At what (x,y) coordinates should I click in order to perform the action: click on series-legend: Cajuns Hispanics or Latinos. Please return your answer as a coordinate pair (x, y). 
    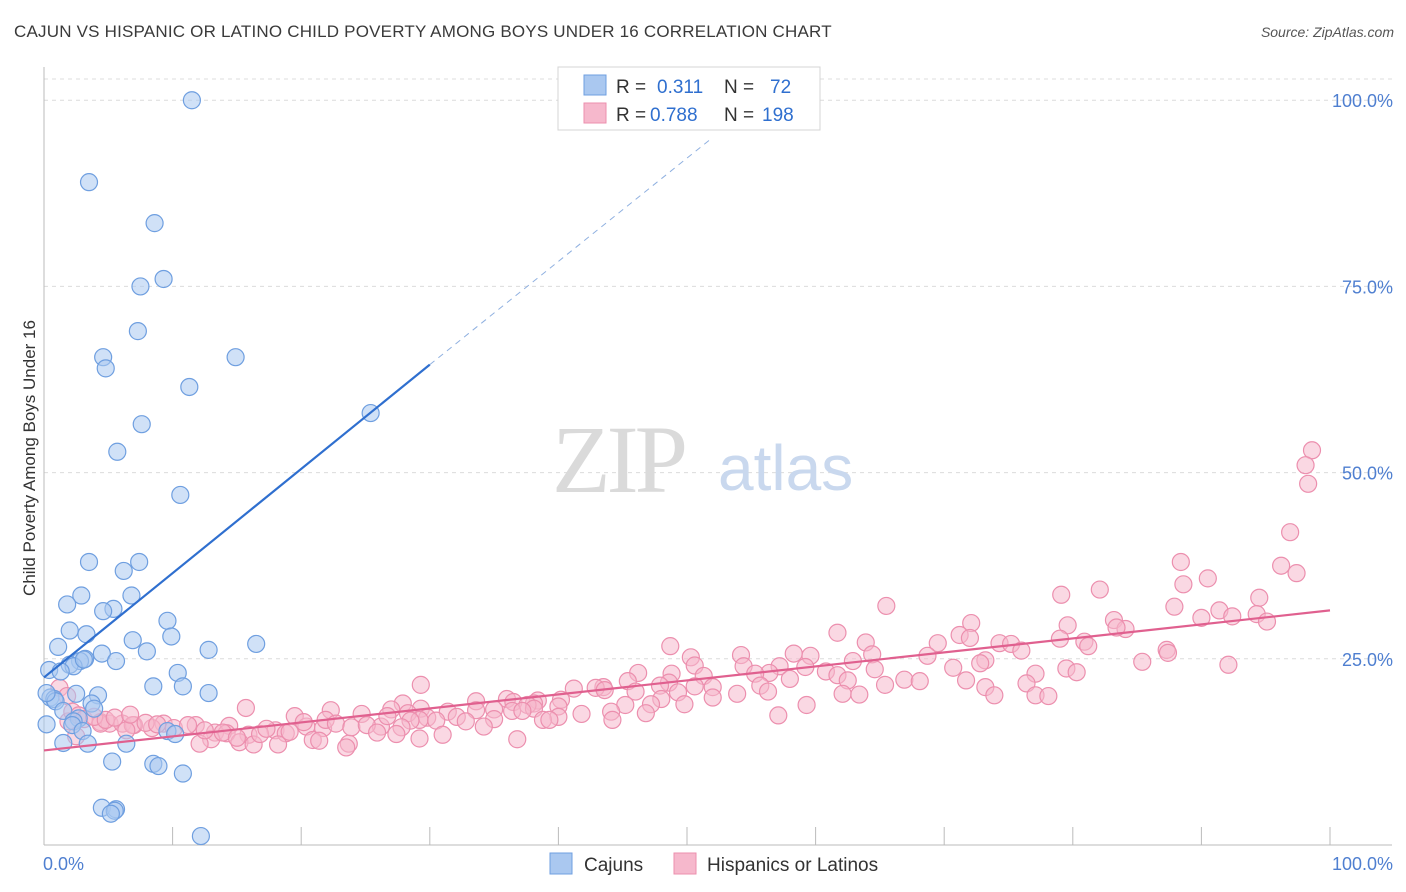
    Looking at the image, I should click on (713, 864).